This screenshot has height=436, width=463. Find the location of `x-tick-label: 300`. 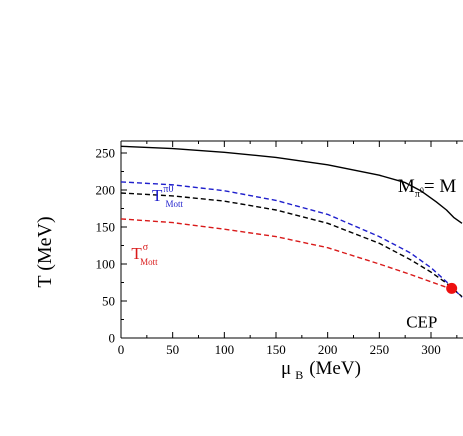

x-tick-label: 300 is located at coordinates (431, 349).